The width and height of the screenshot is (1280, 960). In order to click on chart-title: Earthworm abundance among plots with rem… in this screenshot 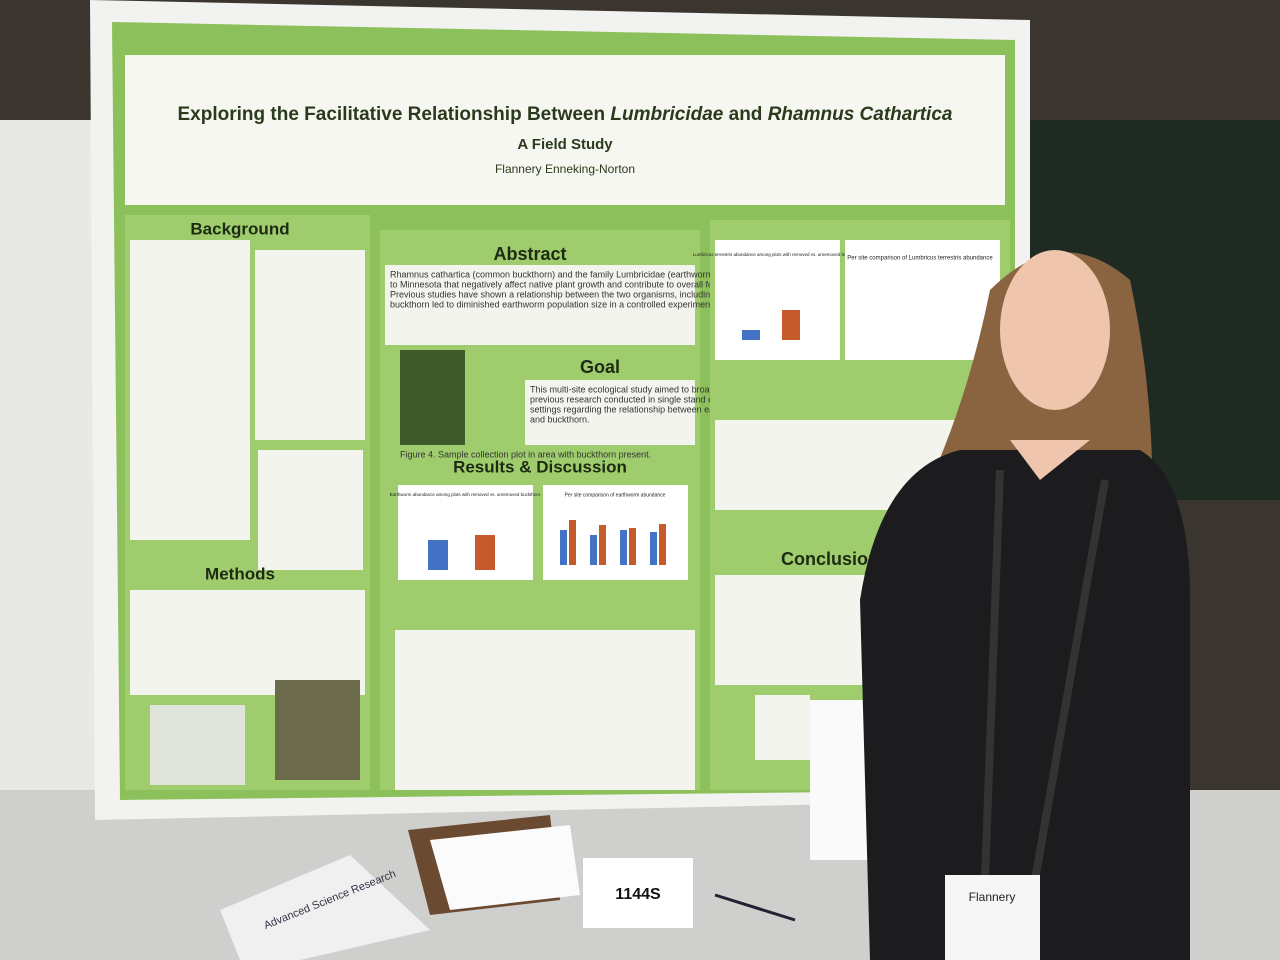, I will do `click(465, 494)`.